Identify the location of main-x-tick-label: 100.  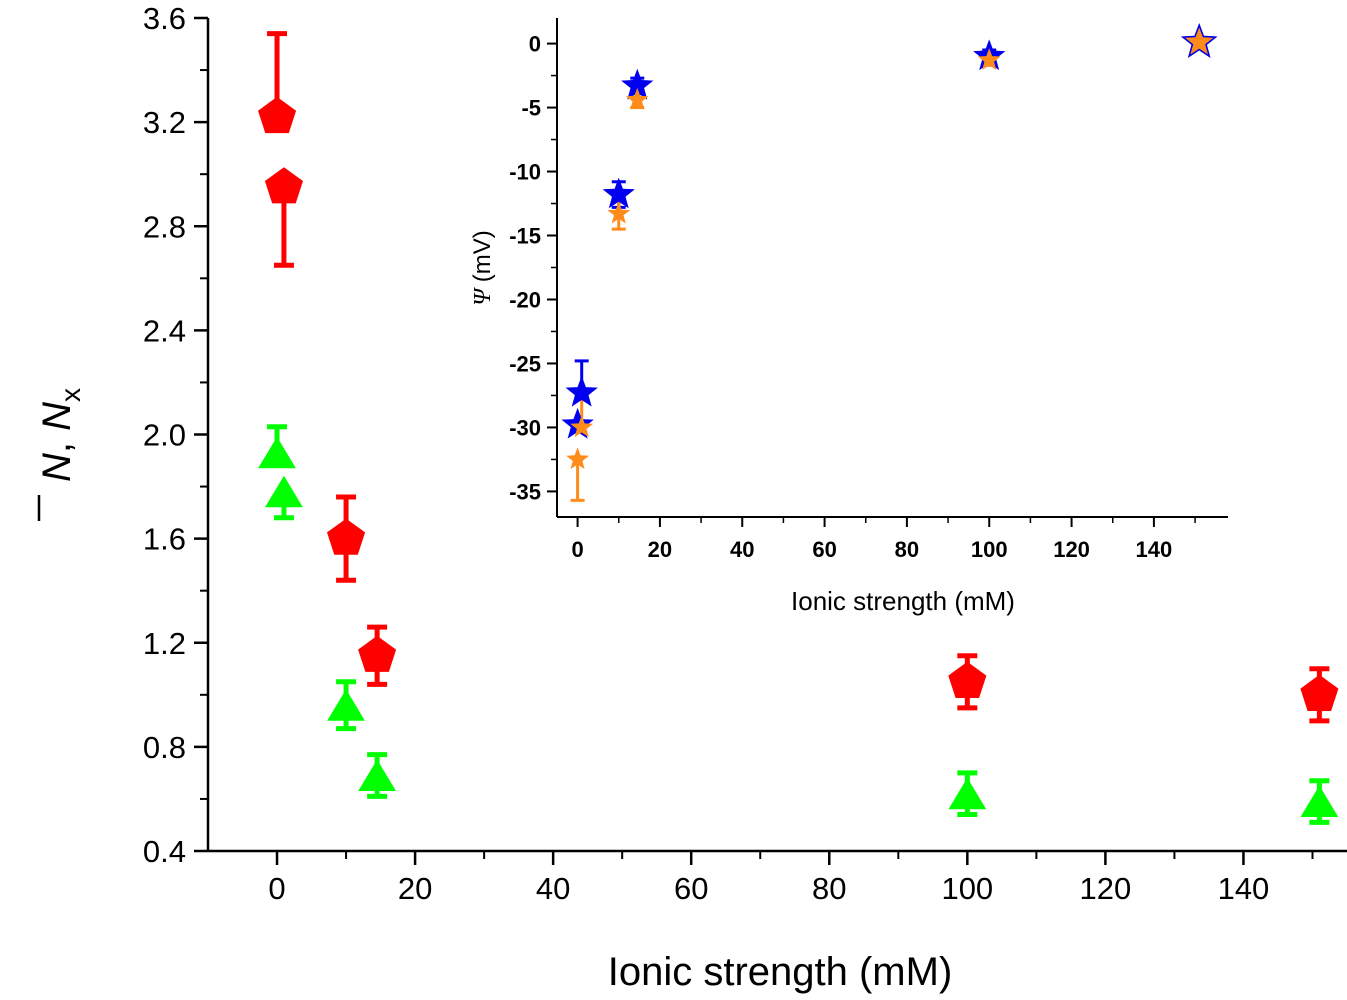
(967, 888).